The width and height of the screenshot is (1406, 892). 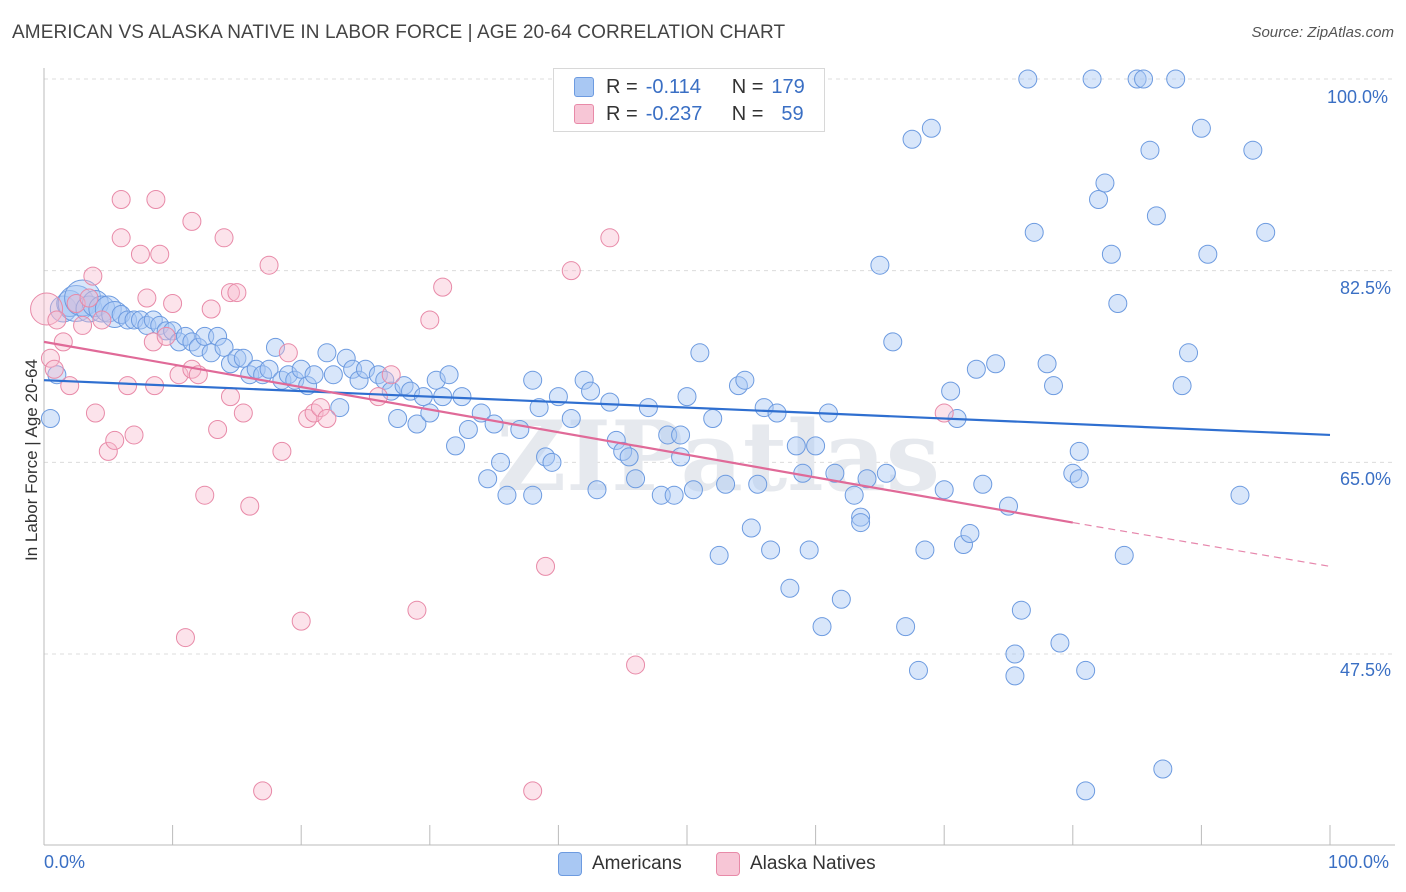 What do you see at coordinates (584, 87) in the screenshot?
I see `legend-swatch-americans` at bounding box center [584, 87].